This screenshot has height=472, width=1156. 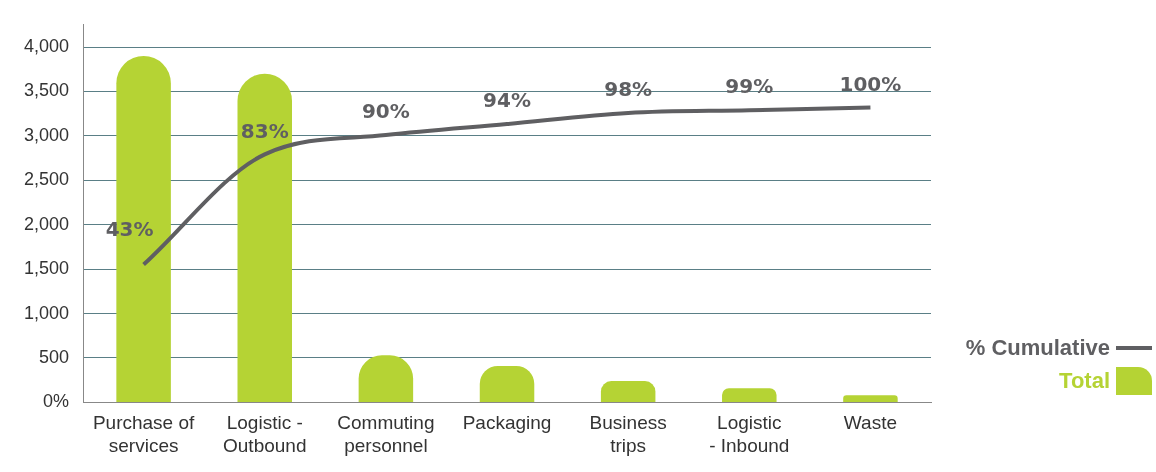 What do you see at coordinates (47, 90) in the screenshot?
I see `y-tick-label: 3,500` at bounding box center [47, 90].